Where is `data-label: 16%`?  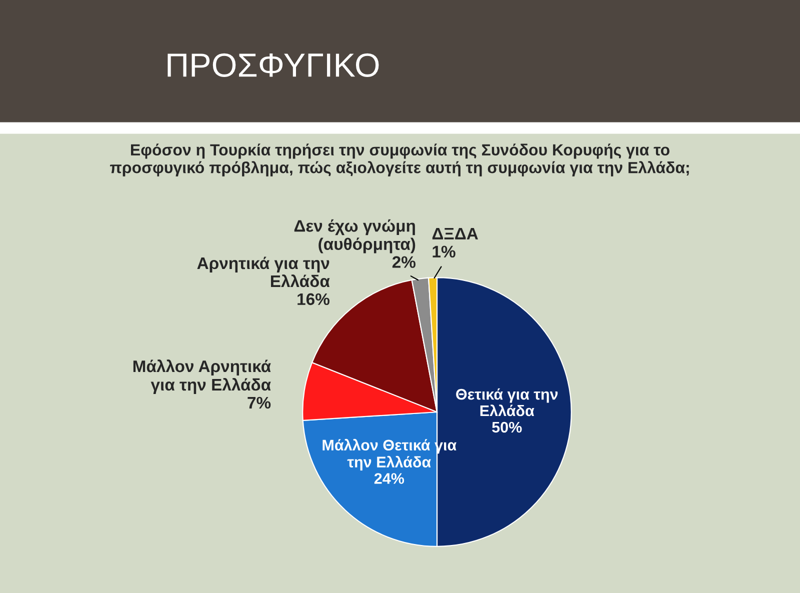
data-label: 16% is located at coordinates (314, 299).